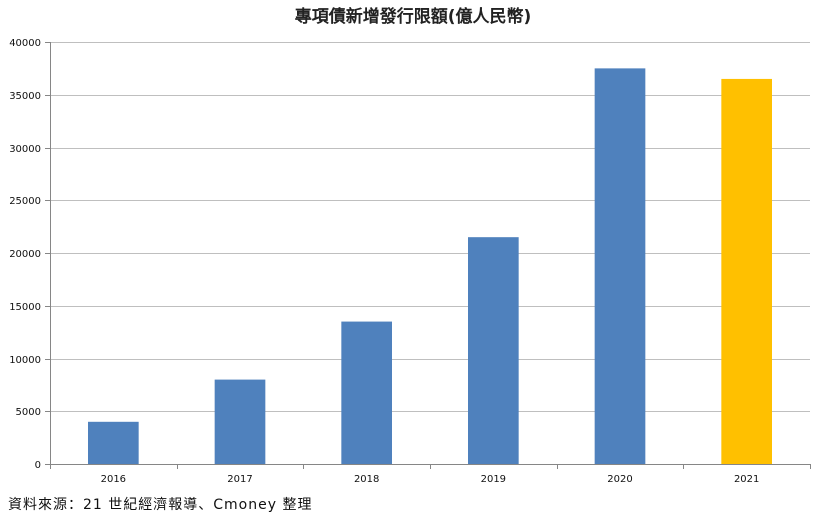 Image resolution: width=820 pixels, height=519 pixels. I want to click on y-tick-label-4: 20000, so click(25, 254).